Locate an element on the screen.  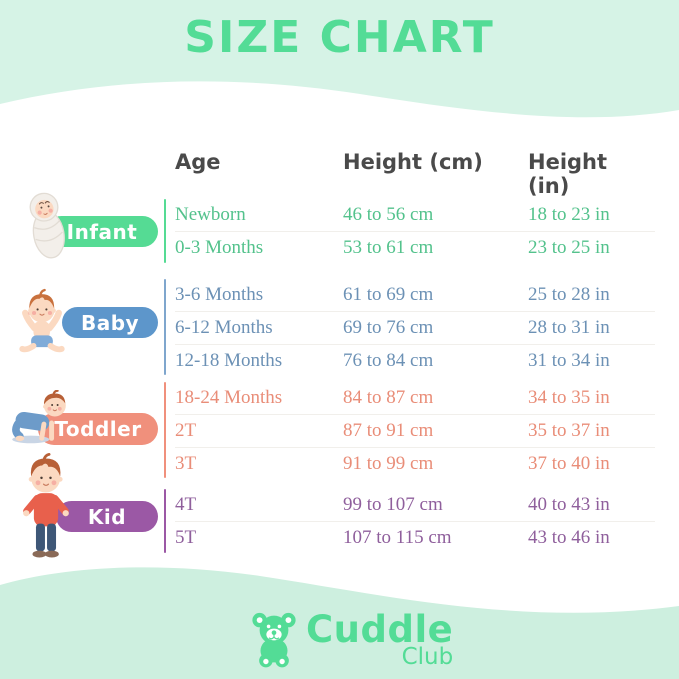
height-in-cell: 34 to 35 in is located at coordinates (569, 397).